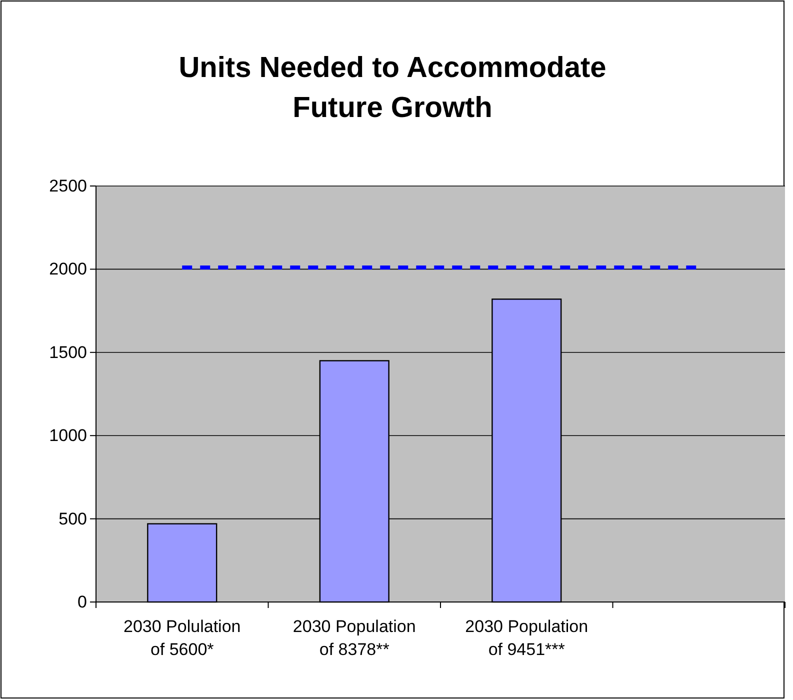 This screenshot has width=793, height=700. What do you see at coordinates (68, 186) in the screenshot?
I see `y-tick-label: 2500` at bounding box center [68, 186].